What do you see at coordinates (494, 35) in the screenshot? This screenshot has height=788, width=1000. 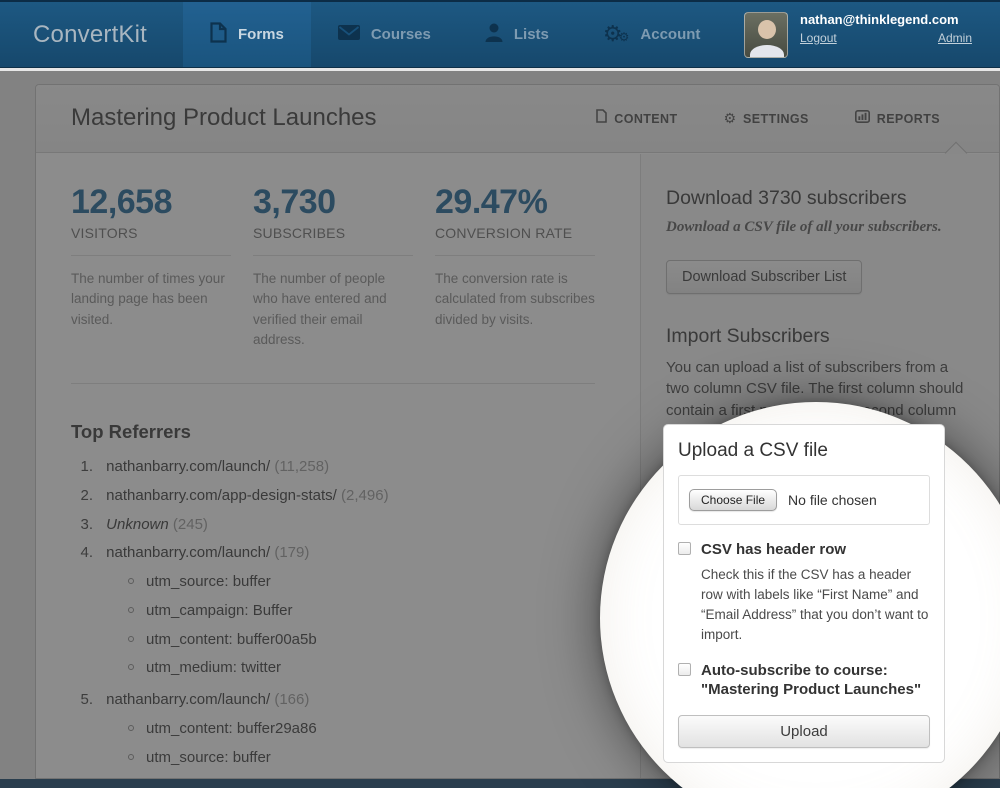 I see `person-icon` at bounding box center [494, 35].